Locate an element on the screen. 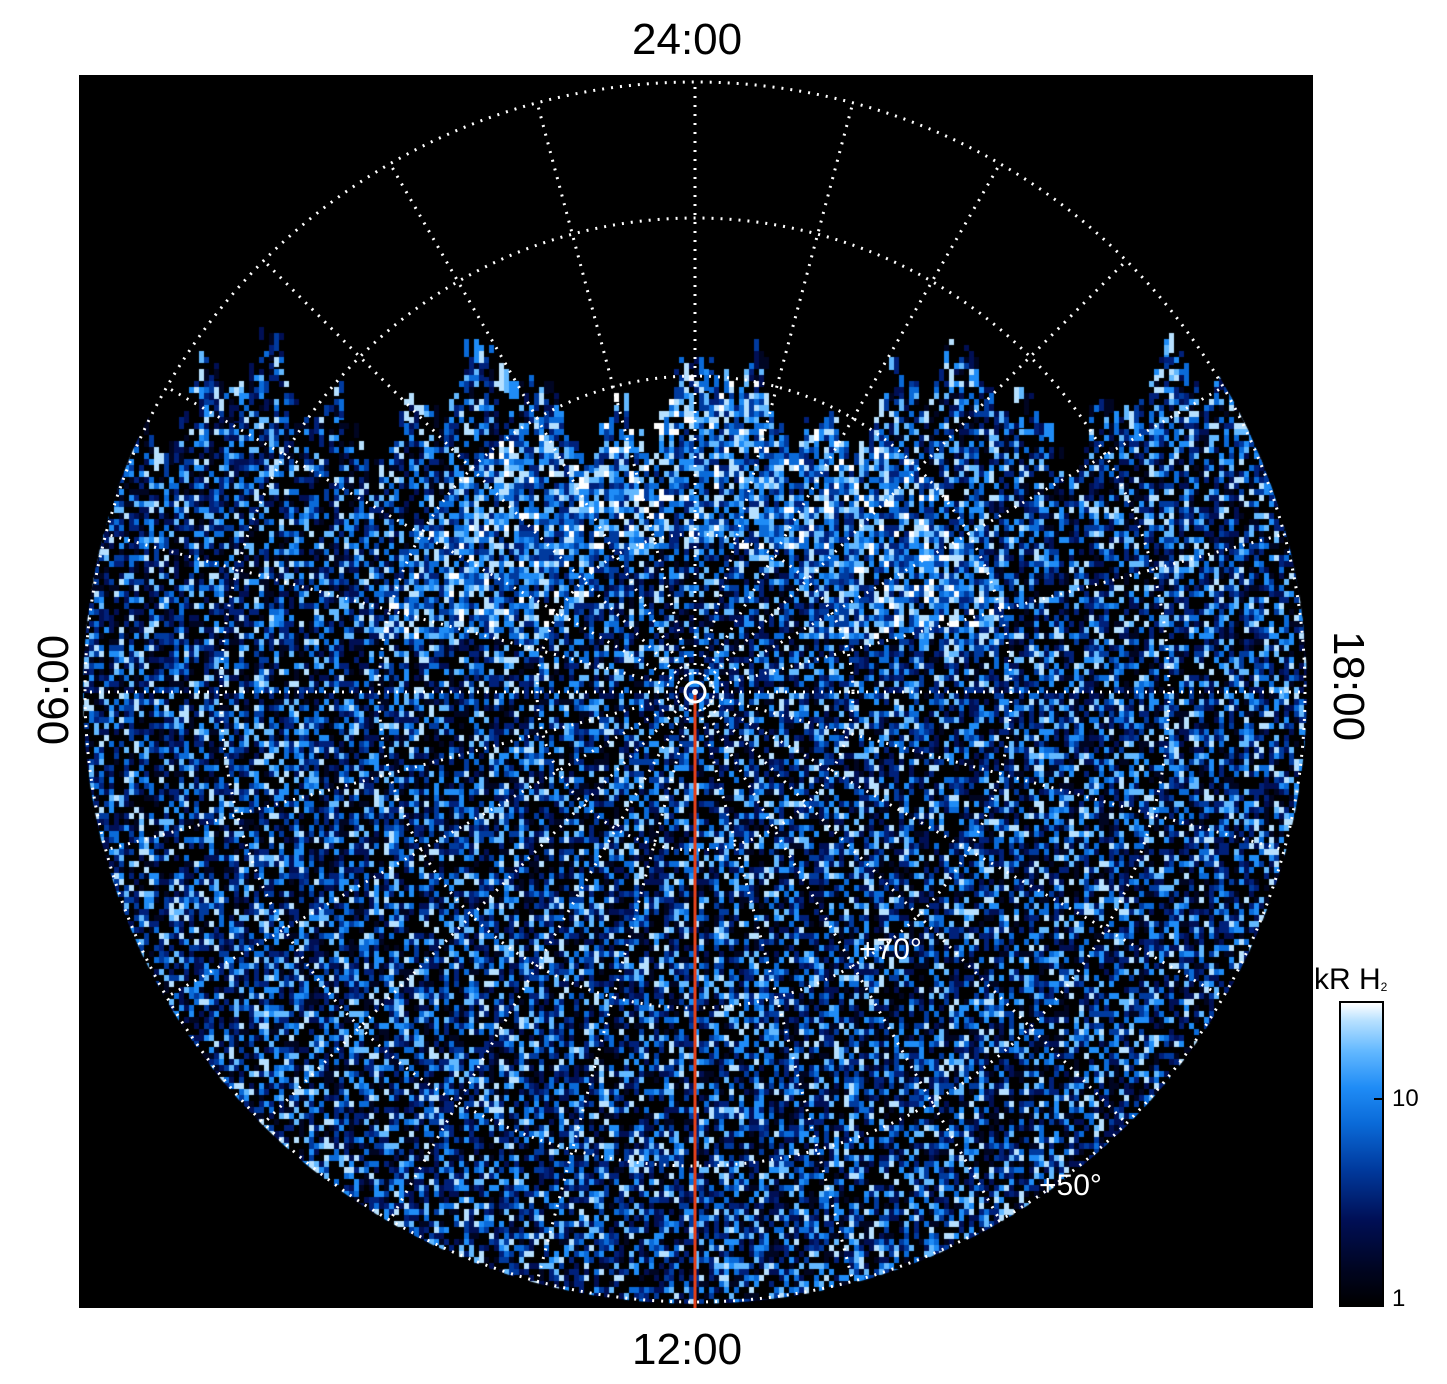 This screenshot has width=1447, height=1384. latitude-label-50: +50° is located at coordinates (1070, 1185).